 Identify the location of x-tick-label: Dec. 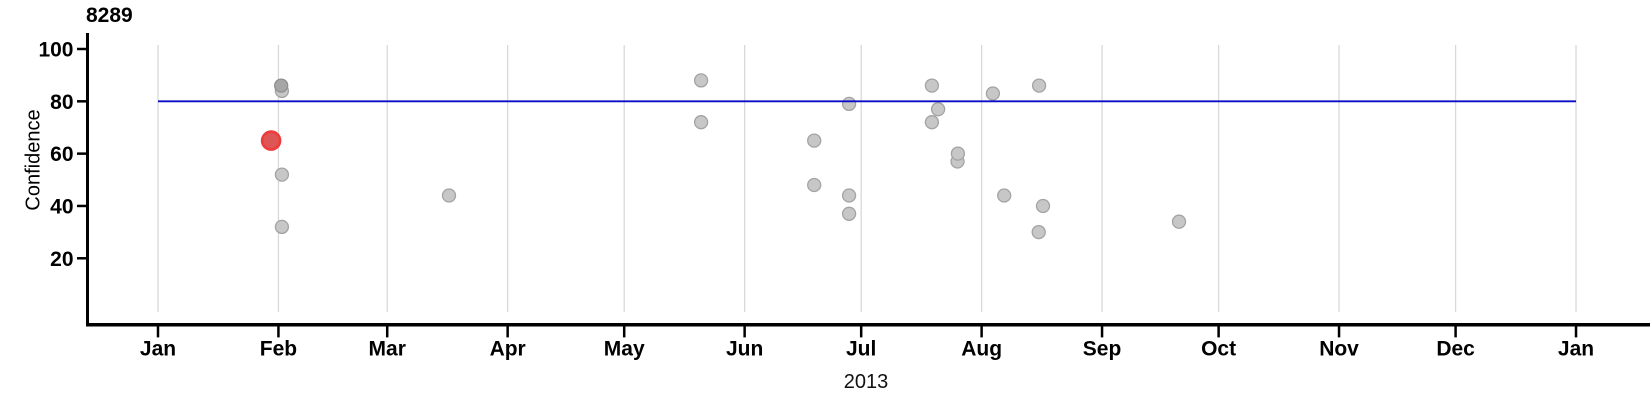
(1455, 349).